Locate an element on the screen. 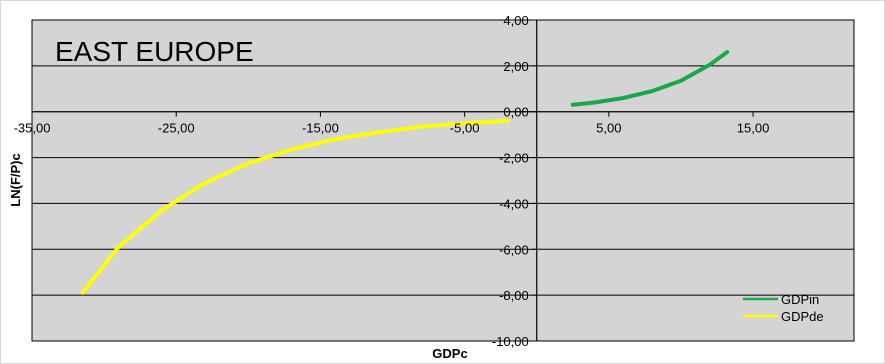  x-tick-label: 5,00 is located at coordinates (608, 128).